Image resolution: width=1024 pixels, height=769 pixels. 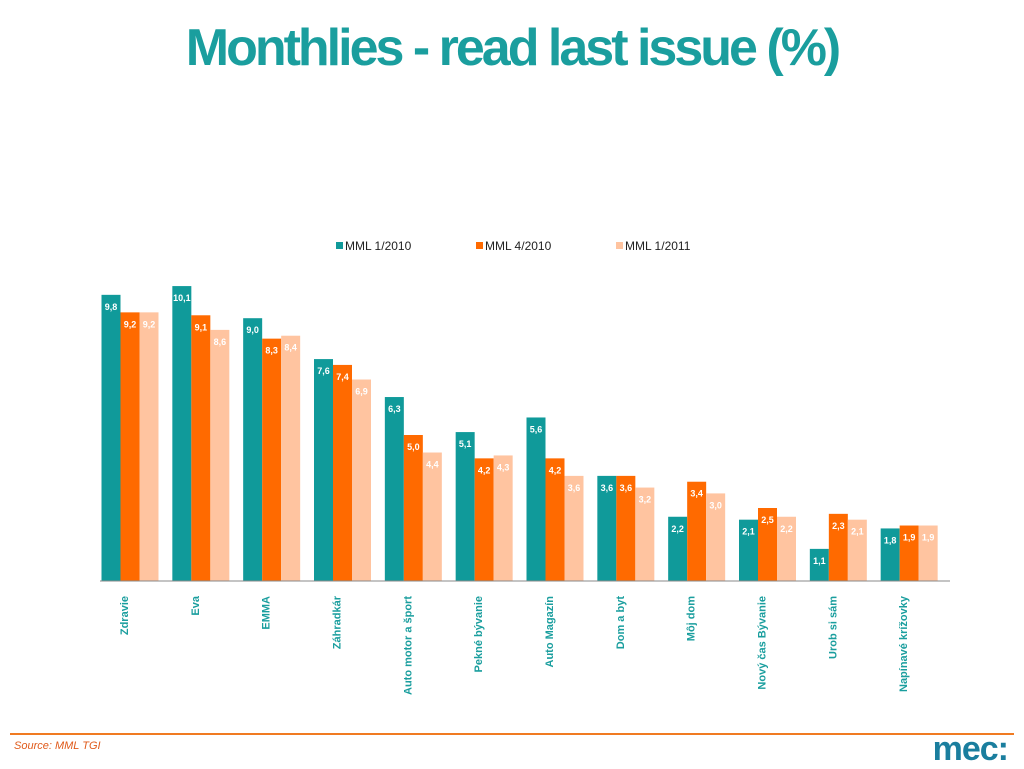 What do you see at coordinates (125, 615) in the screenshot?
I see `category-label-1: Zdravie` at bounding box center [125, 615].